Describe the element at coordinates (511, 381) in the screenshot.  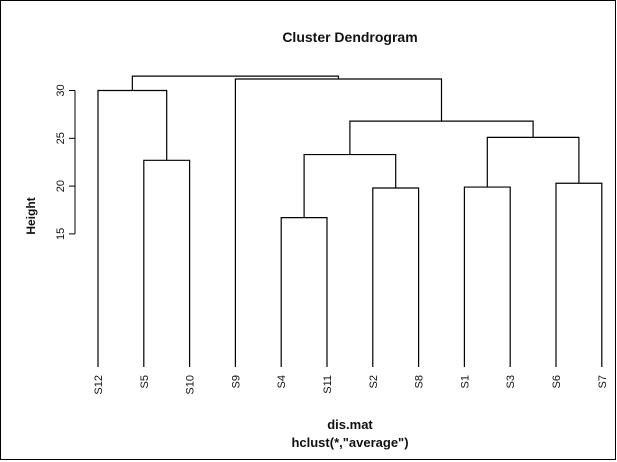
I see `leaf-label-s3: S3` at that location.